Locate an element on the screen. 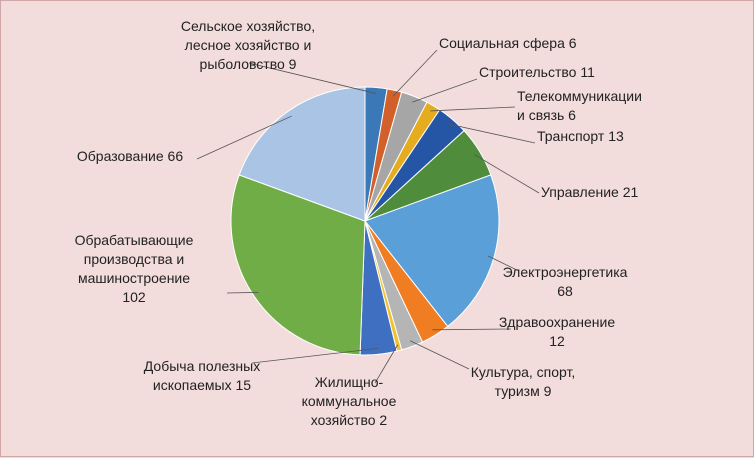  slice-label-7: Здравоохранение 12 is located at coordinates (557, 331).